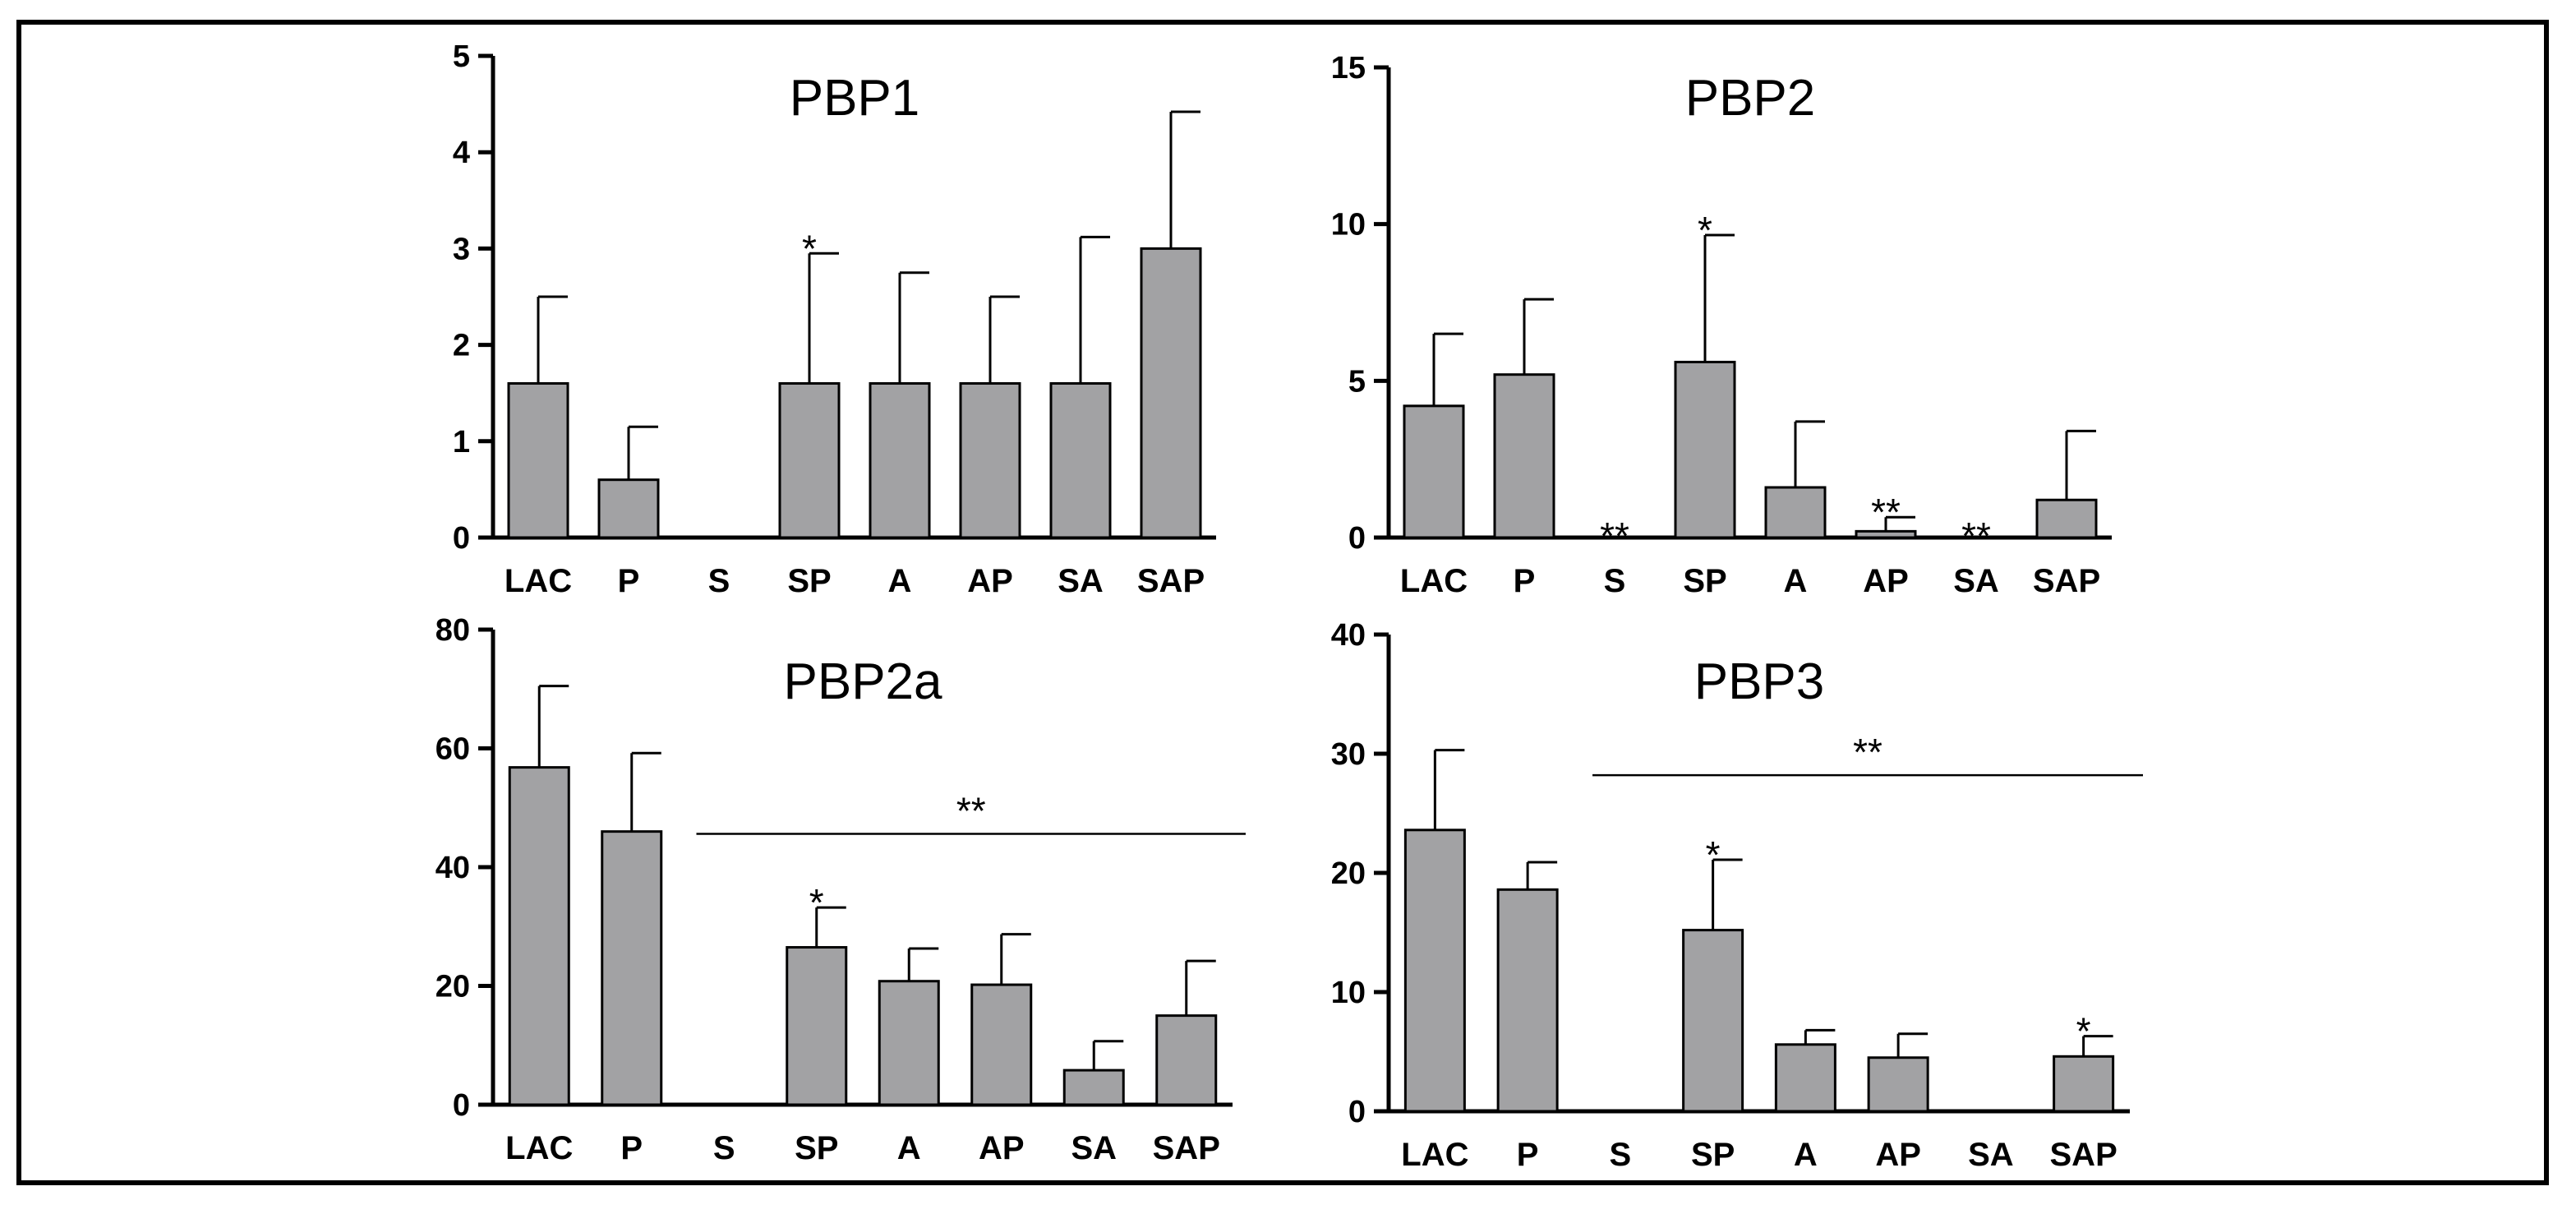 This screenshot has height=1214, width=2576. What do you see at coordinates (452, 749) in the screenshot?
I see `y-tick-label: 60` at bounding box center [452, 749].